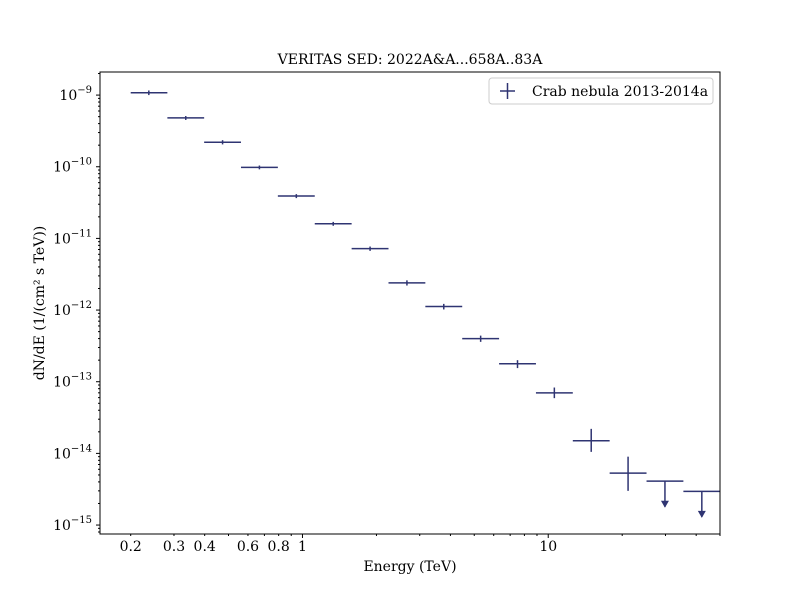  What do you see at coordinates (507, 91) in the screenshot?
I see `legend-marker` at bounding box center [507, 91].